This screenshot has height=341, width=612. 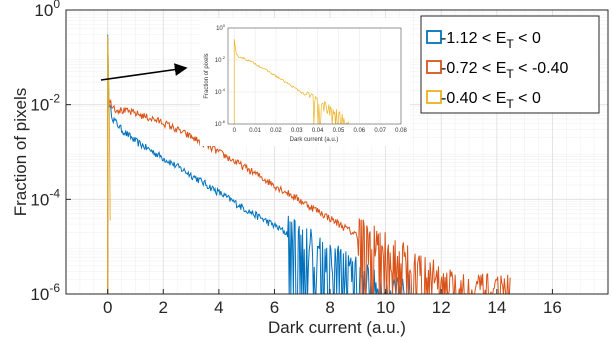 I want to click on inset-x-tick-label: 0.07, so click(x=380, y=131).